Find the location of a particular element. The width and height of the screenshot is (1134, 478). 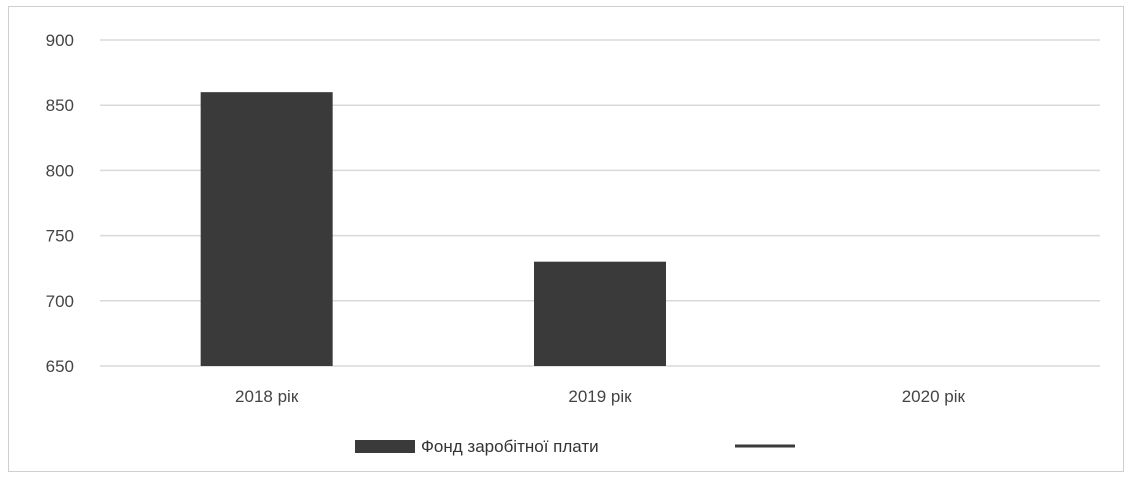

legend-swatch-bar is located at coordinates (385, 446).